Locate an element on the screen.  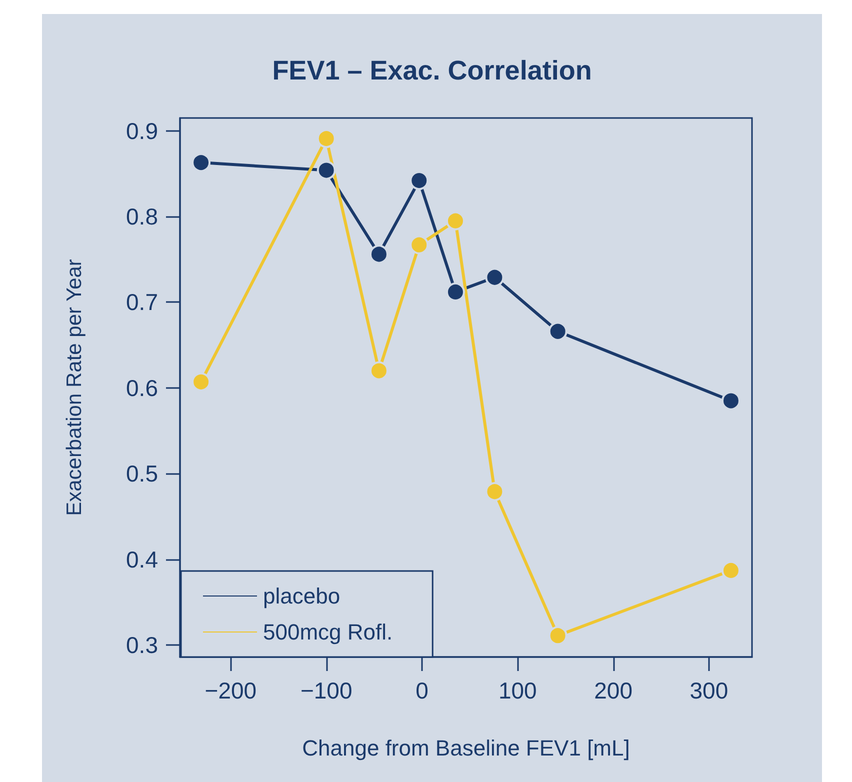
x-tick-label: 300 is located at coordinates (709, 691).